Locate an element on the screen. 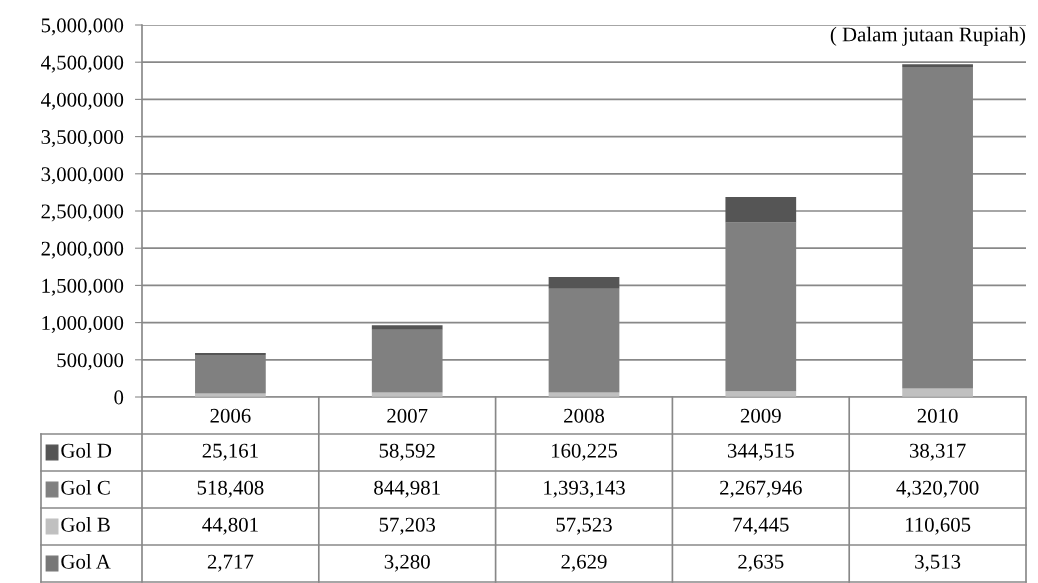 The image size is (1038, 583). data-label: 844,981 is located at coordinates (407, 489).